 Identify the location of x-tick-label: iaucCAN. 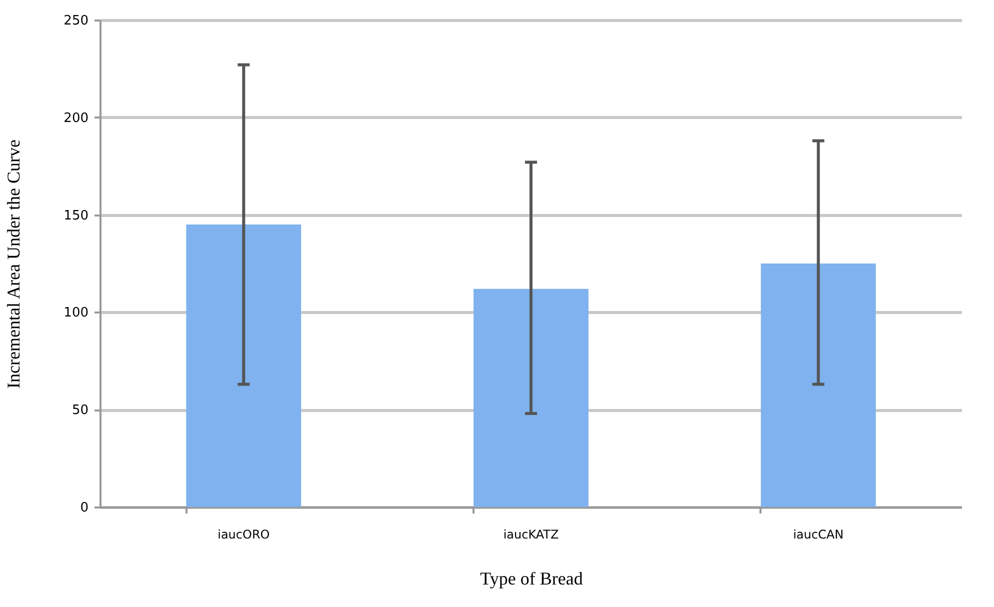
(818, 535).